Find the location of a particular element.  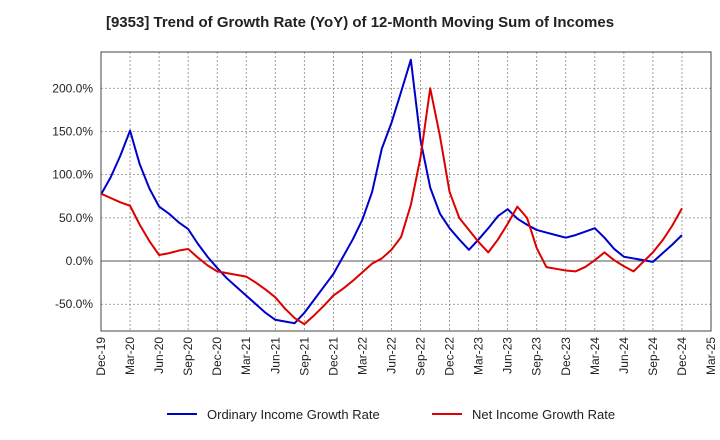

x-tick-label: Dec-20 is located at coordinates (217, 356).